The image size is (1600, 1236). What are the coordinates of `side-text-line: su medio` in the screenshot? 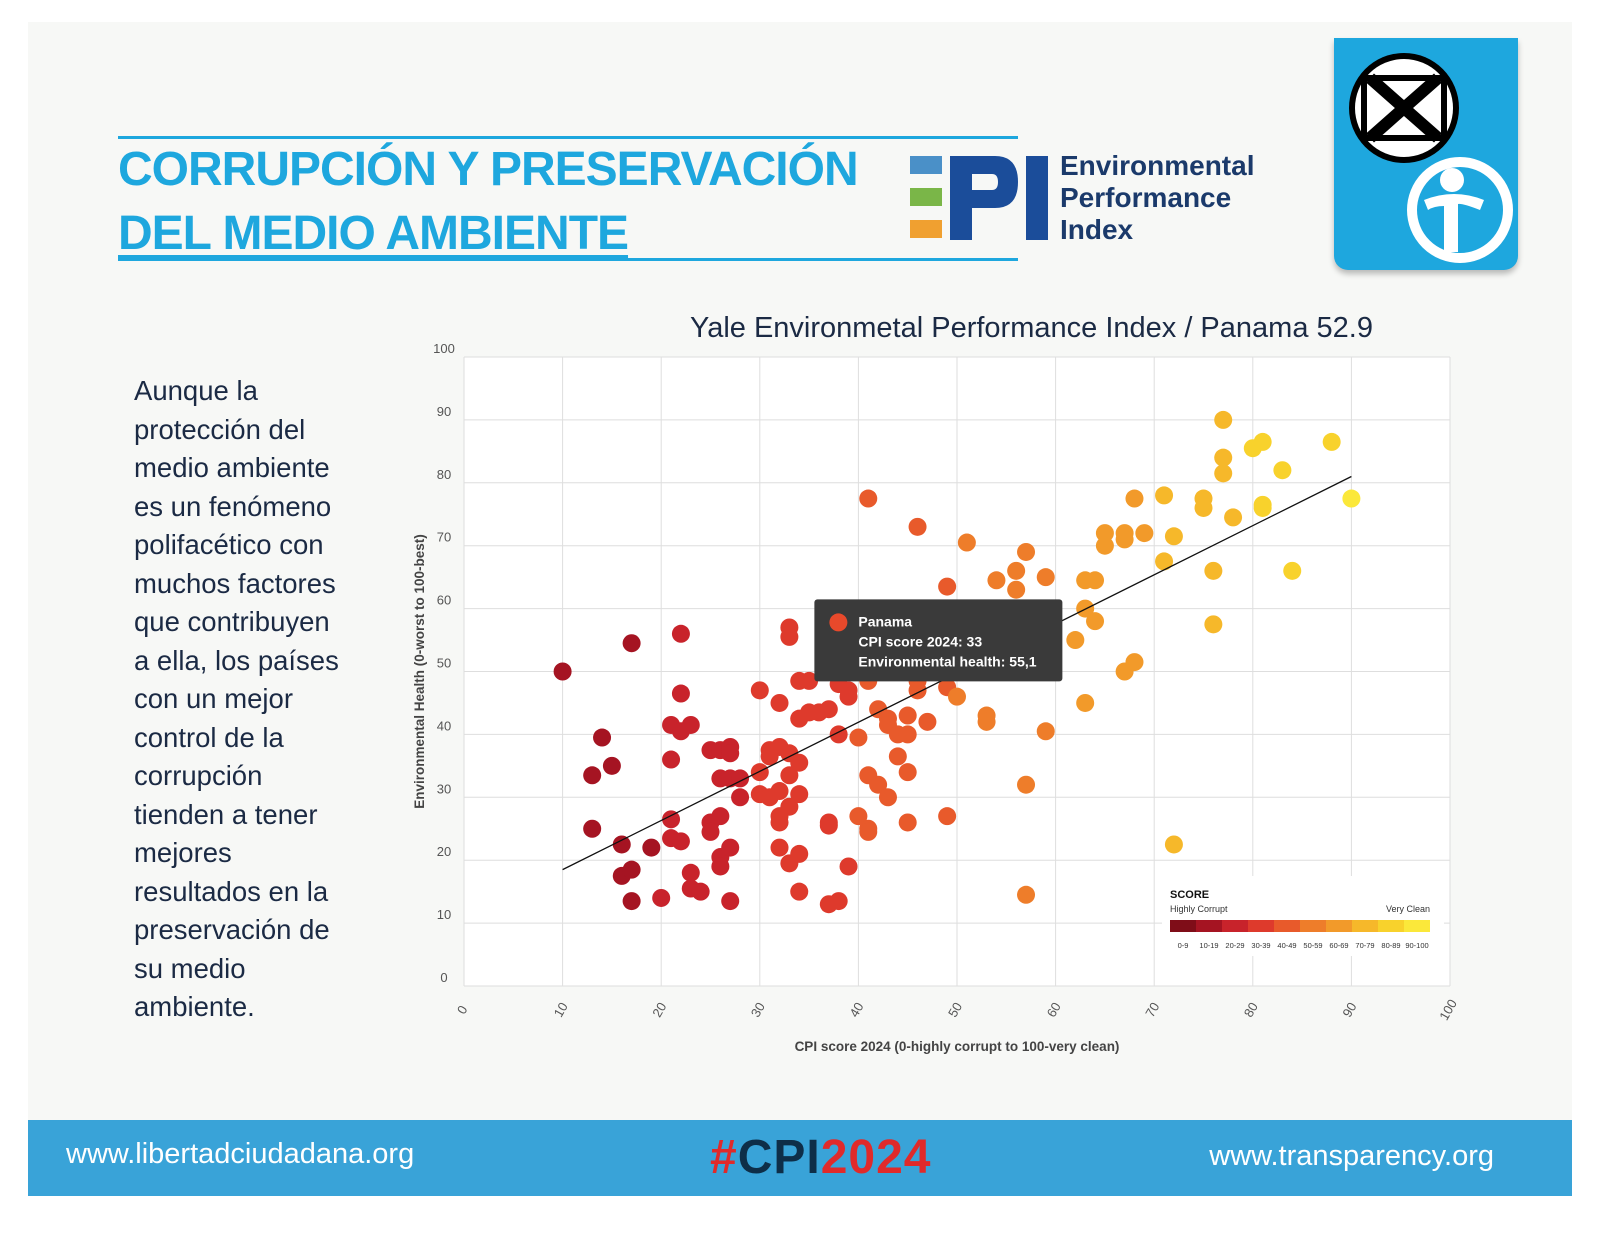 It's located at (190, 968).